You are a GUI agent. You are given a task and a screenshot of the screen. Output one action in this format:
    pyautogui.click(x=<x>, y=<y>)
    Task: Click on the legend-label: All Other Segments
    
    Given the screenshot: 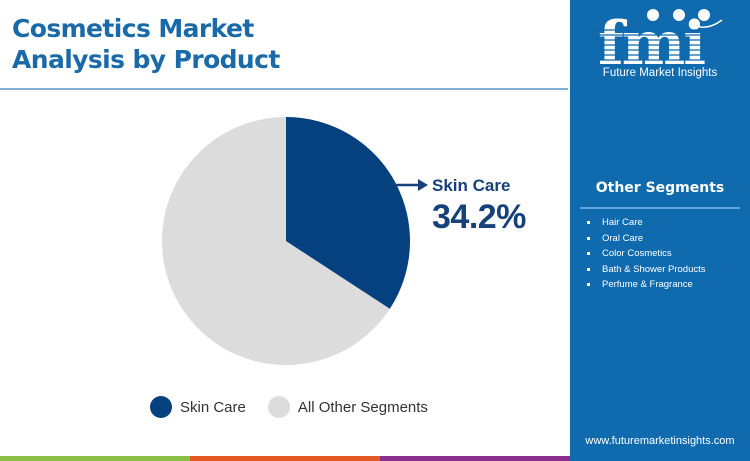 What is the action you would take?
    pyautogui.click(x=362, y=407)
    